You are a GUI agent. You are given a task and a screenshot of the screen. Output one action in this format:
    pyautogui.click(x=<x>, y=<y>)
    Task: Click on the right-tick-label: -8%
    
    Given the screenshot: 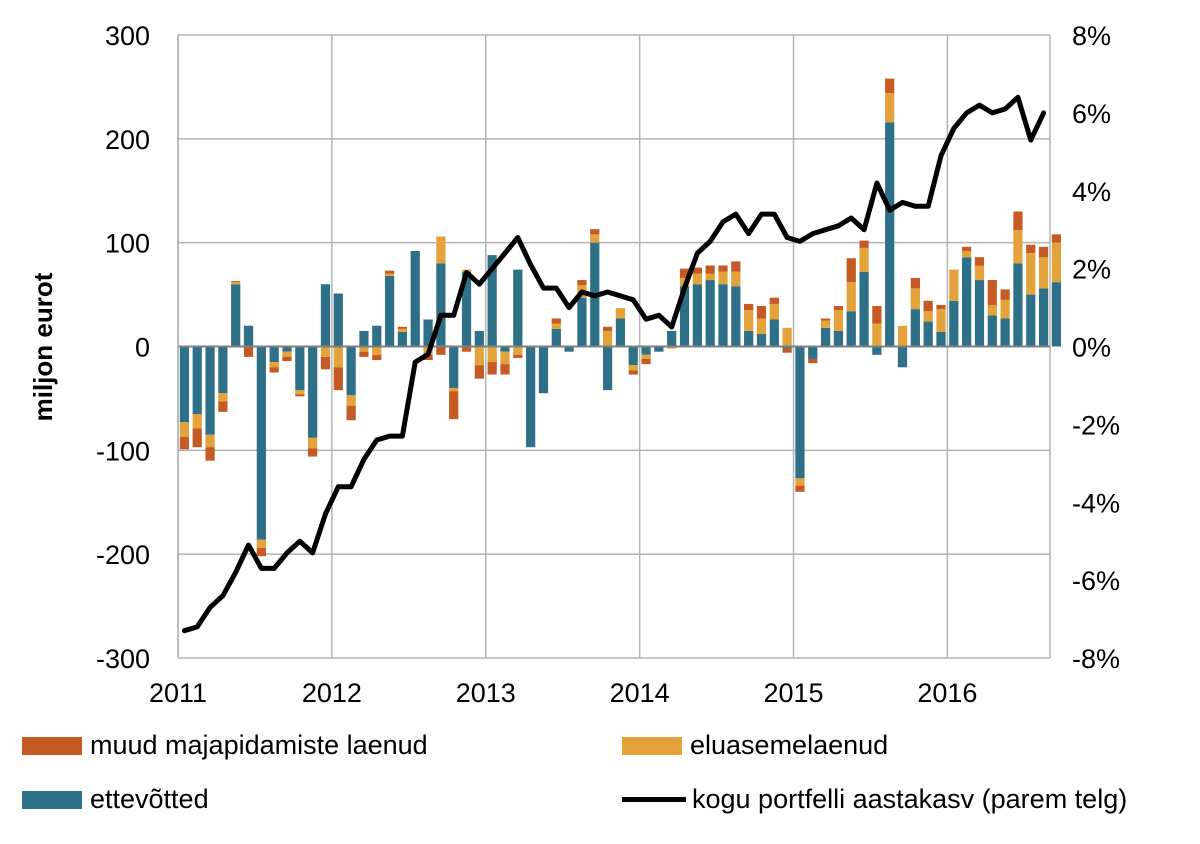 What is the action you would take?
    pyautogui.click(x=1096, y=659)
    